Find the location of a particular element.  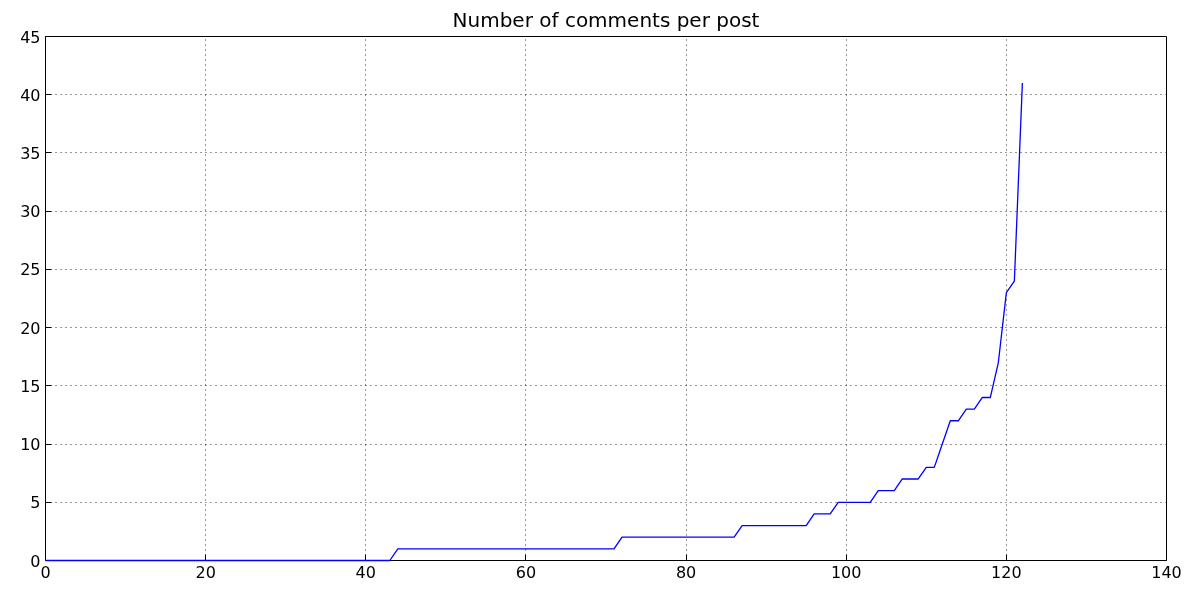

y-tick-label: 20 is located at coordinates (30, 328).